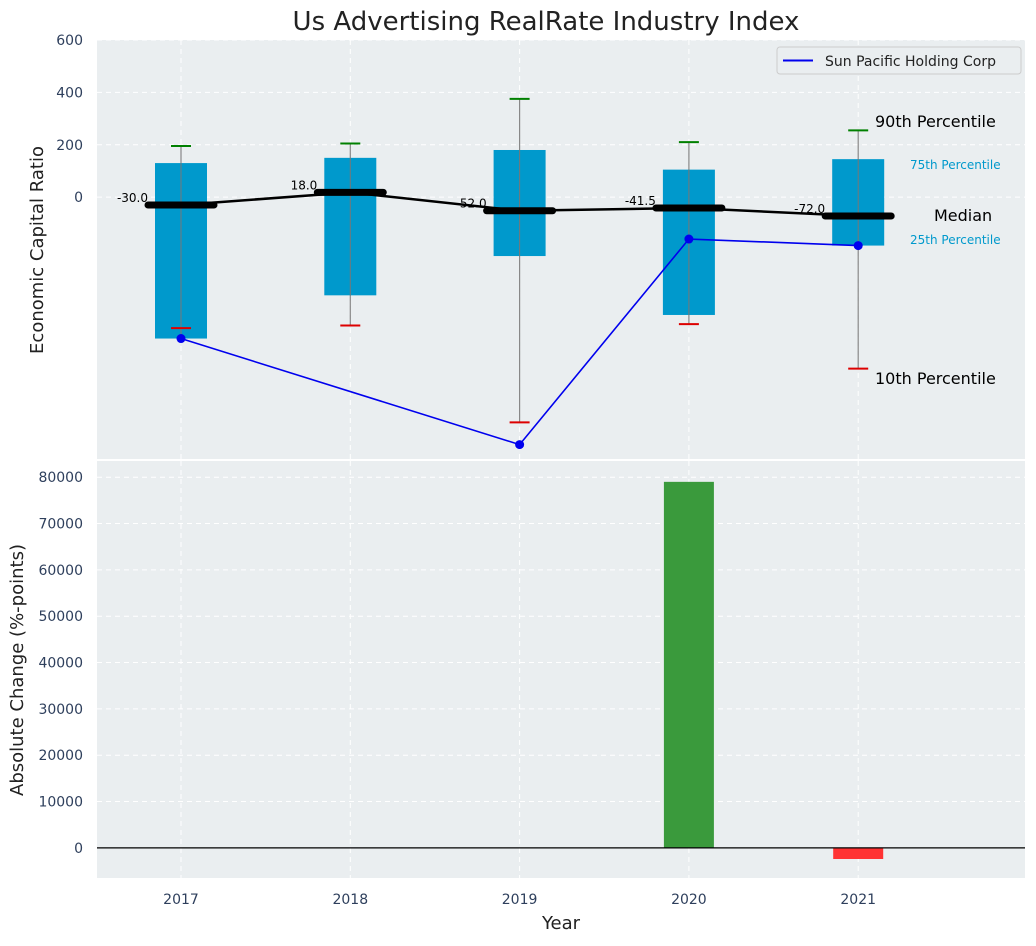 This screenshot has width=1036, height=946. I want to click on x-tick-label: 2020, so click(689, 900).